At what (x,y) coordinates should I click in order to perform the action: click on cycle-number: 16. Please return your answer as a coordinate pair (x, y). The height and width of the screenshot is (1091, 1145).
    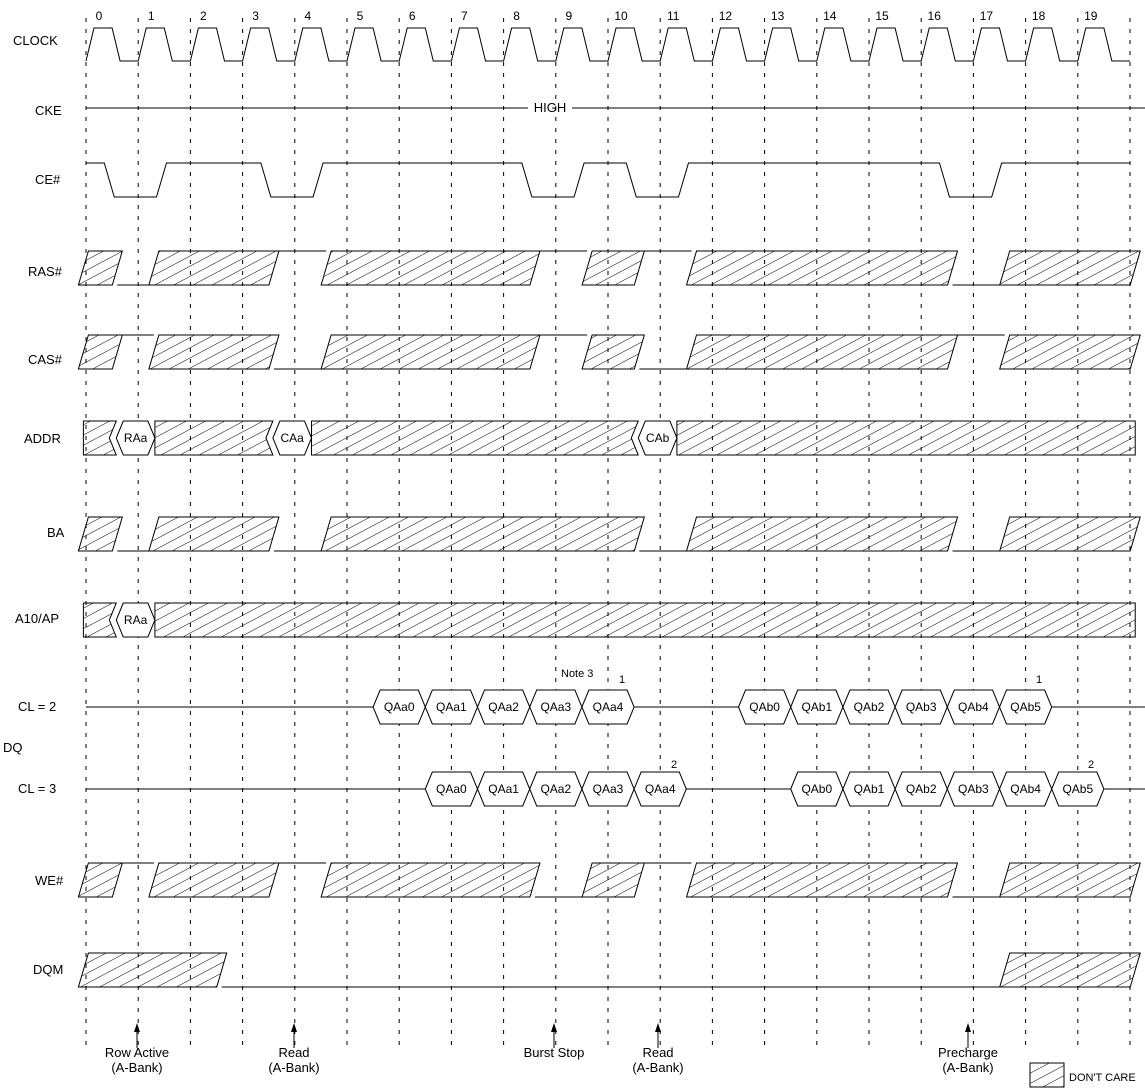
    Looking at the image, I should click on (935, 16).